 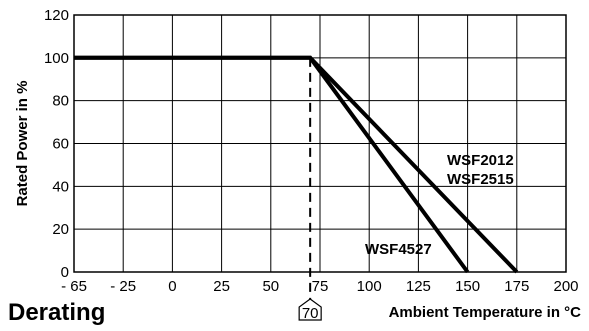 I want to click on marker-badge, so click(x=310, y=309).